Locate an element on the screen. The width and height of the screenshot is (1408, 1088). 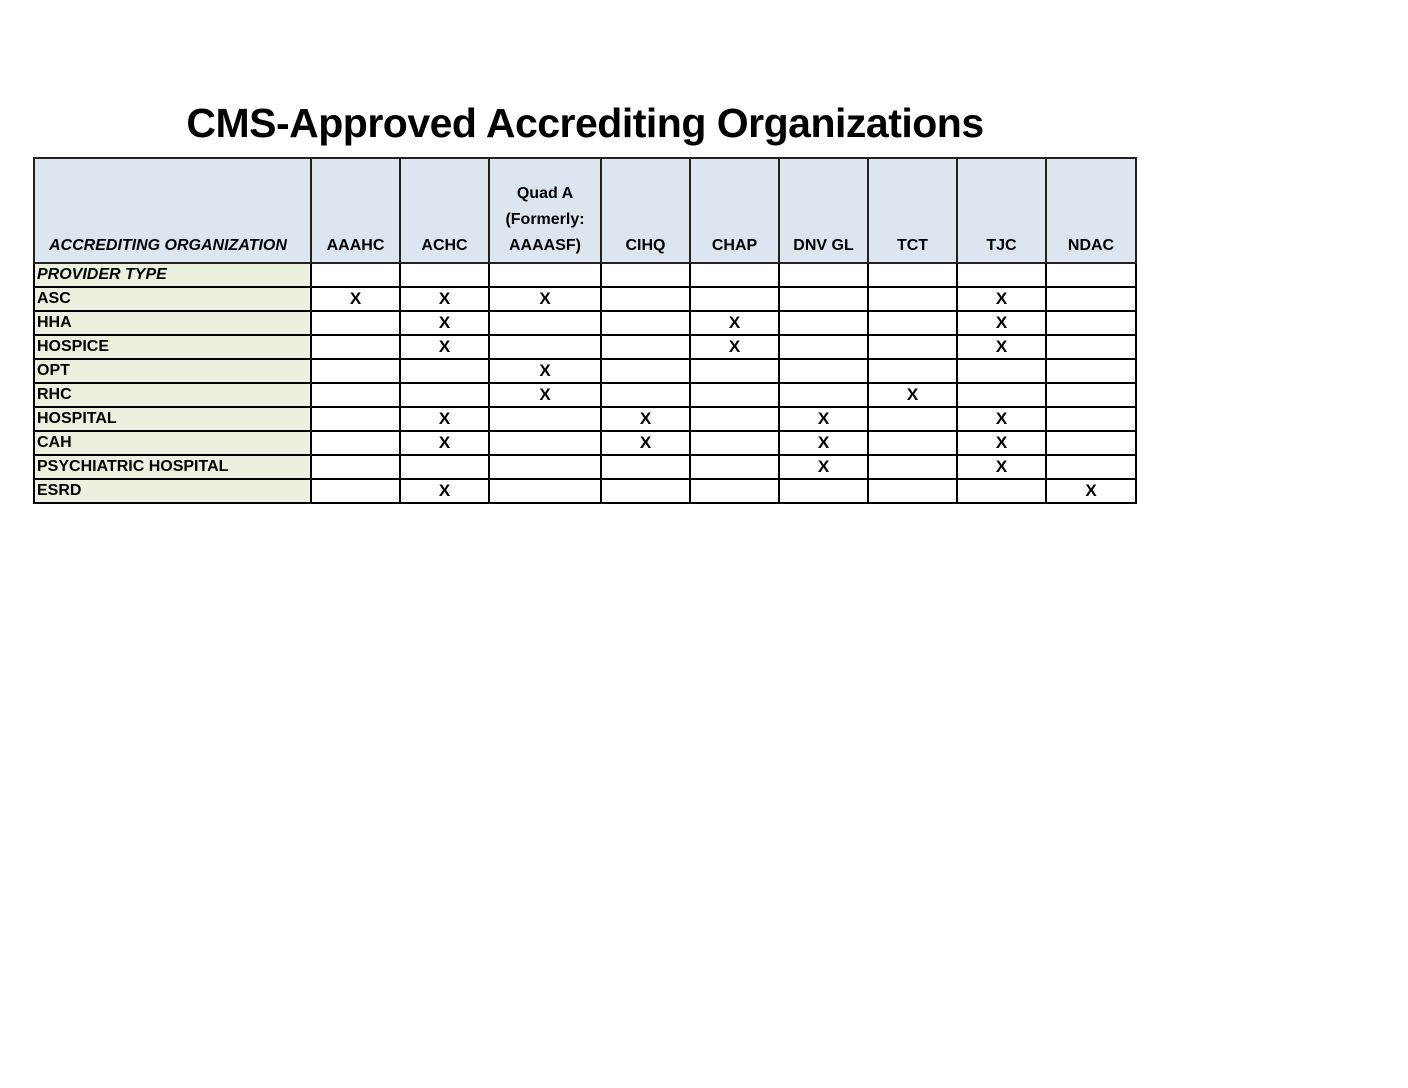
column-header: TCT is located at coordinates (912, 210).